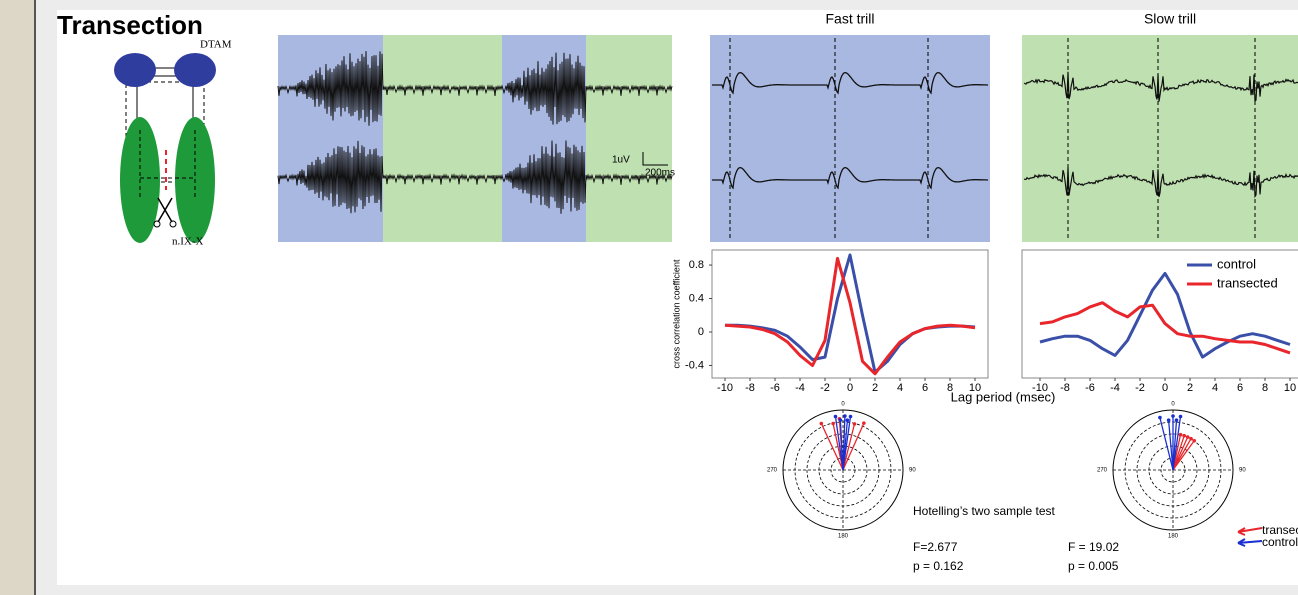 Image resolution: width=1298 pixels, height=595 pixels. Describe the element at coordinates (701, 332) in the screenshot. I see `y-tick-label: 0` at that location.